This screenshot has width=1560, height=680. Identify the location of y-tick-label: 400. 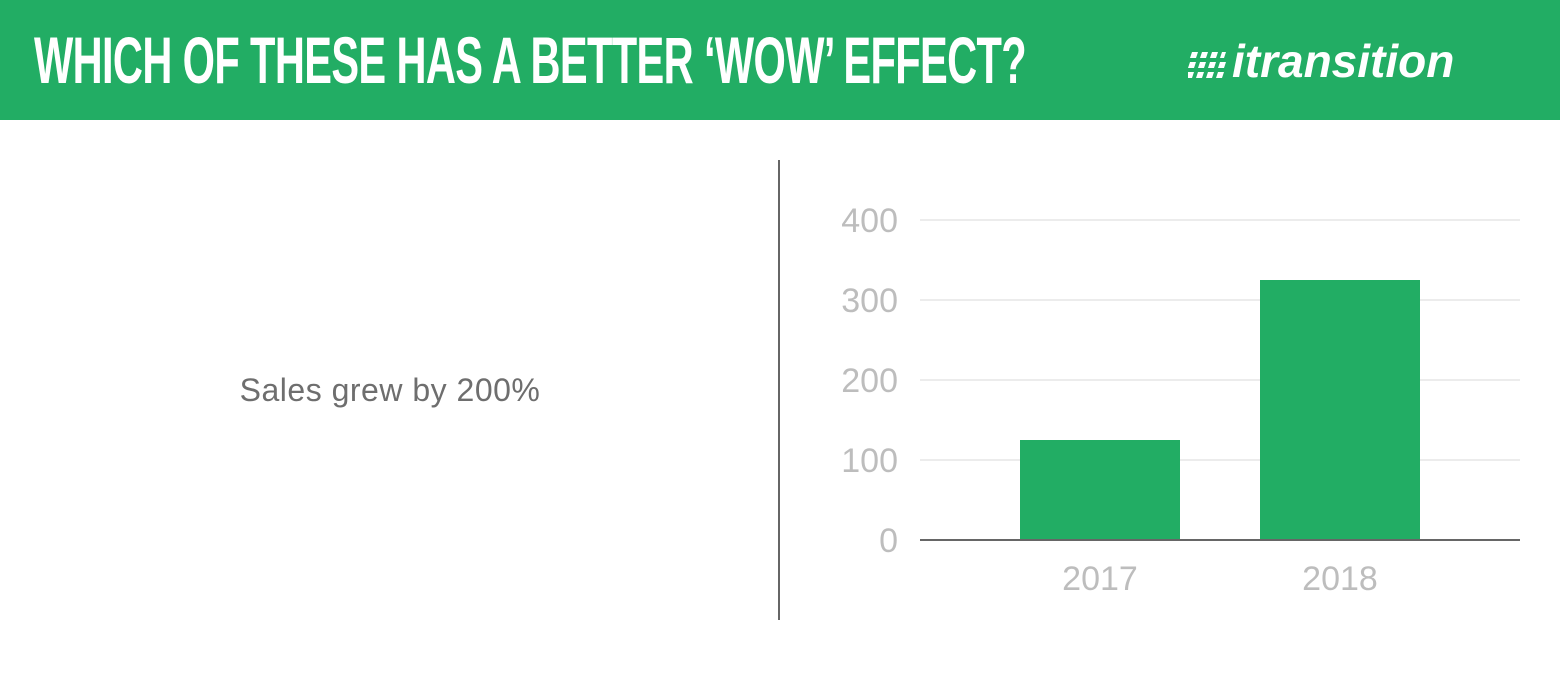
(869, 221).